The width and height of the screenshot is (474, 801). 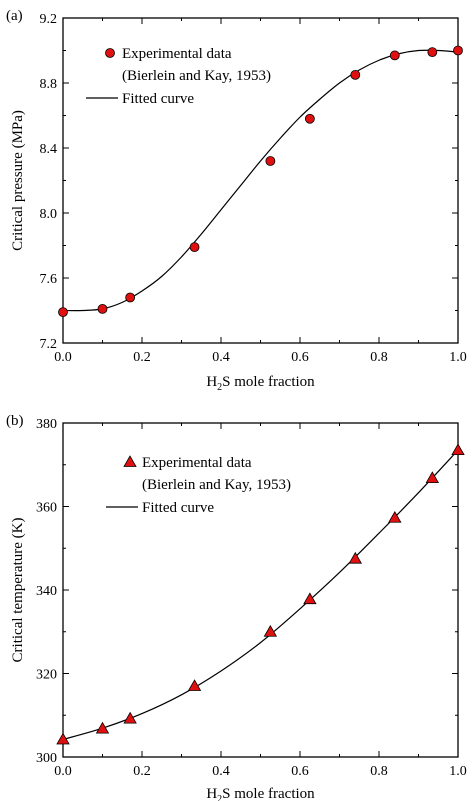 What do you see at coordinates (46, 591) in the screenshot?
I see `y-tick-label: 340` at bounding box center [46, 591].